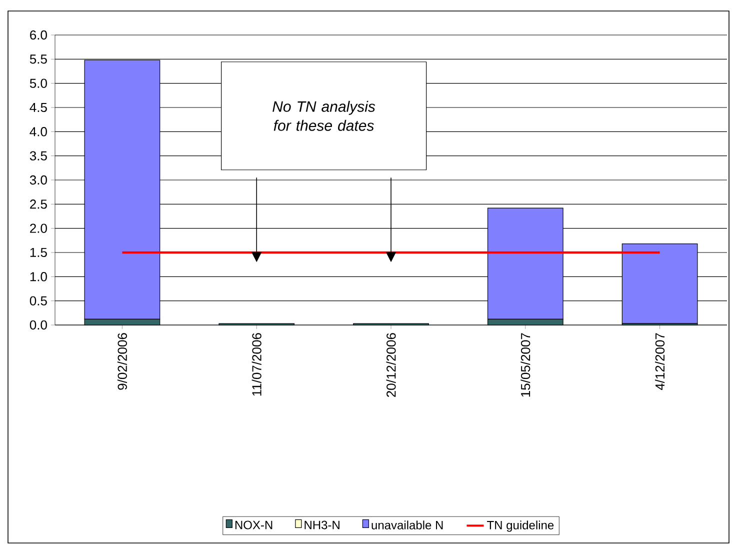 The image size is (737, 551). What do you see at coordinates (38, 325) in the screenshot?
I see `y-tick-label: 0.0` at bounding box center [38, 325].